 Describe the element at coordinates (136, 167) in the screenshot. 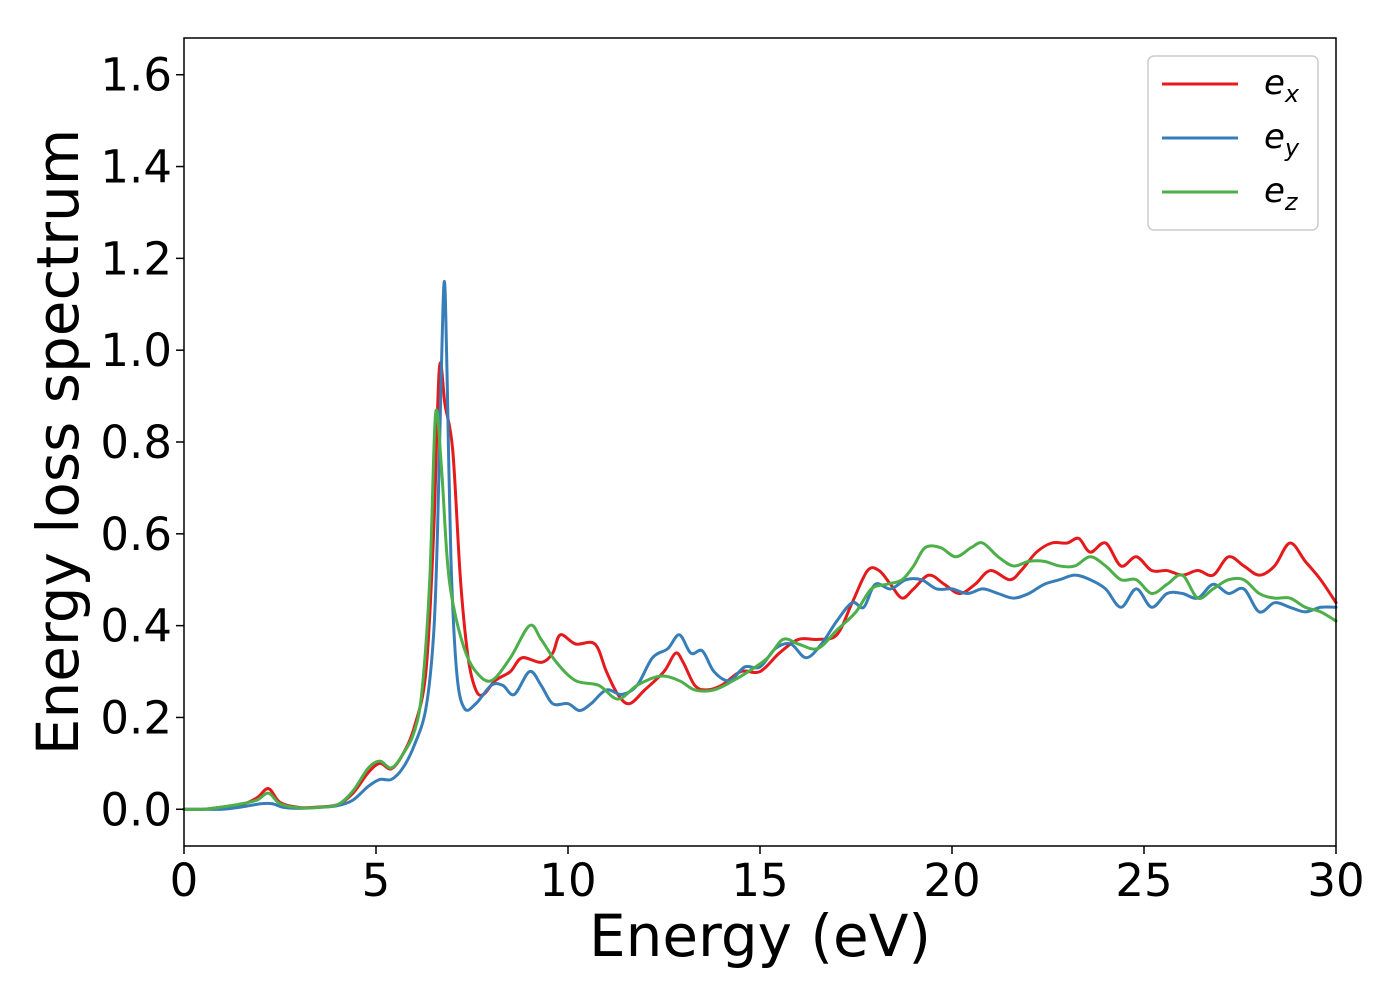

I see `y-tick-label: 1.4` at that location.